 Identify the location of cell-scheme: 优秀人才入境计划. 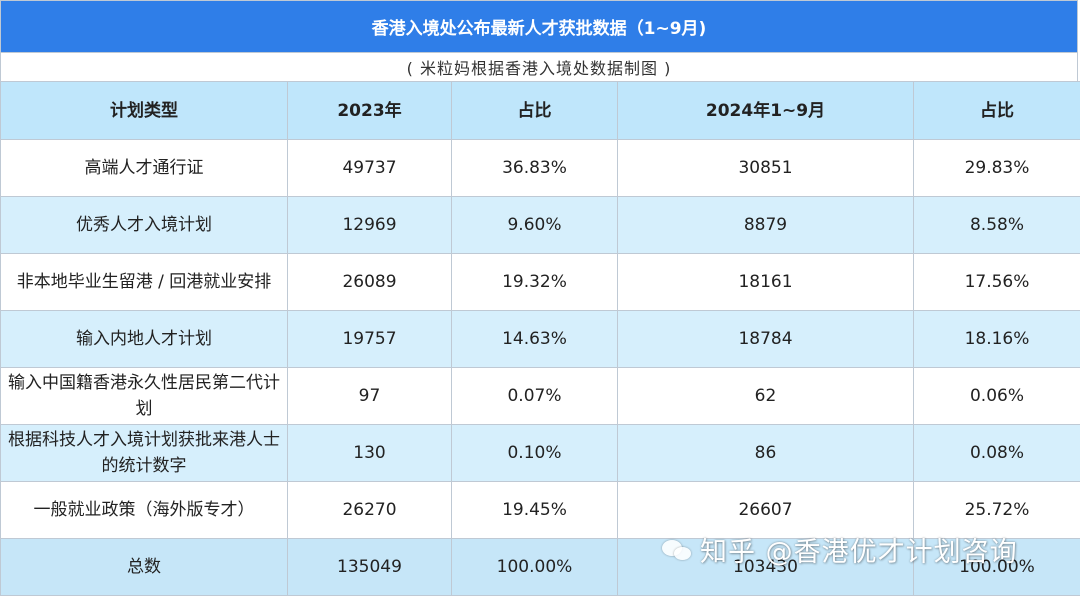
(144, 225).